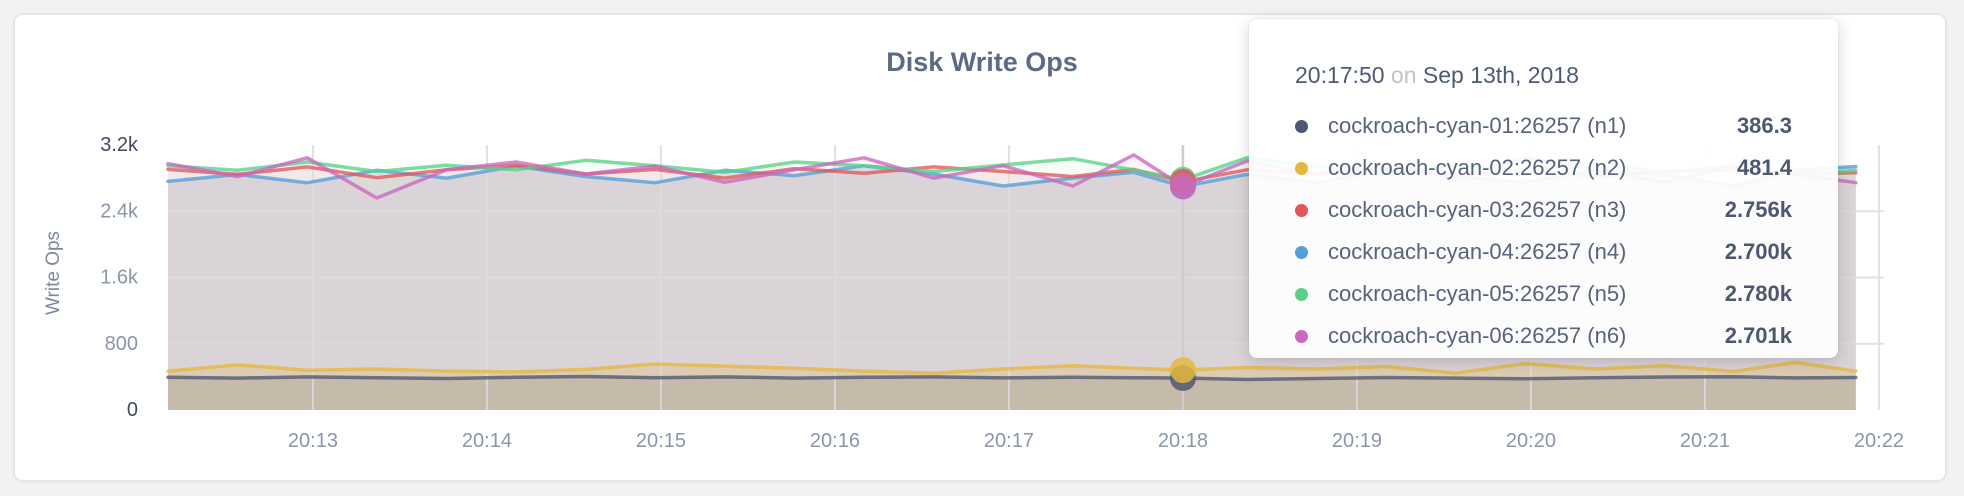 This screenshot has width=1964, height=496. Describe the element at coordinates (1403, 75) in the screenshot. I see `tooltip-on-word: on` at that location.